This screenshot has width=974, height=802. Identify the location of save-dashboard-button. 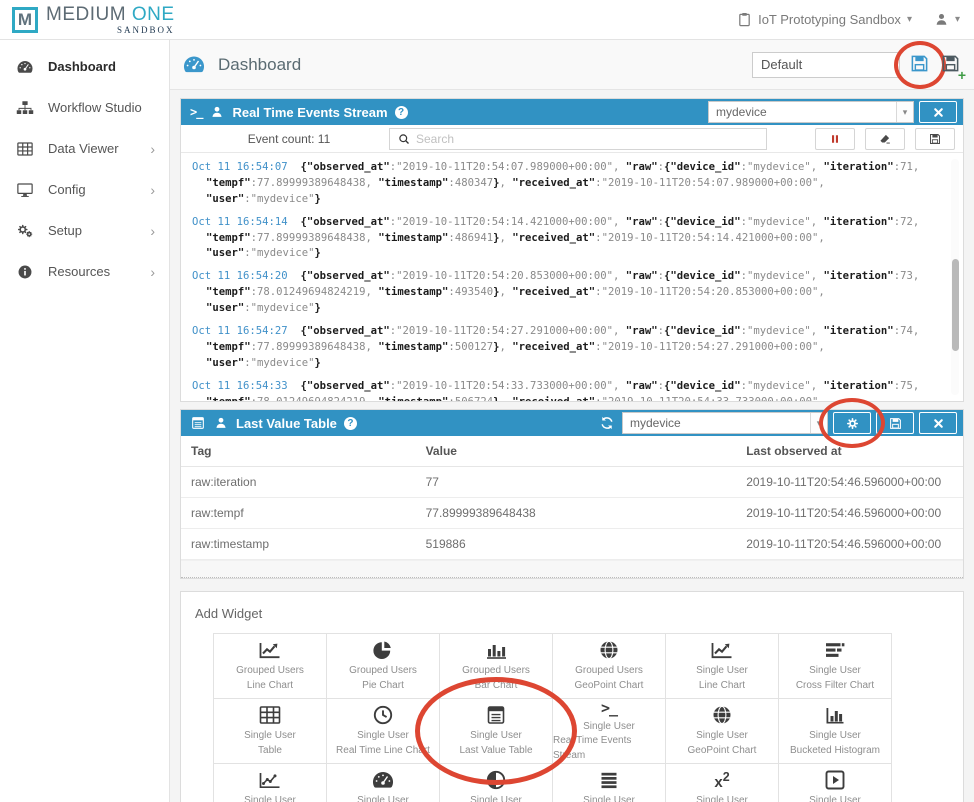
(919, 65).